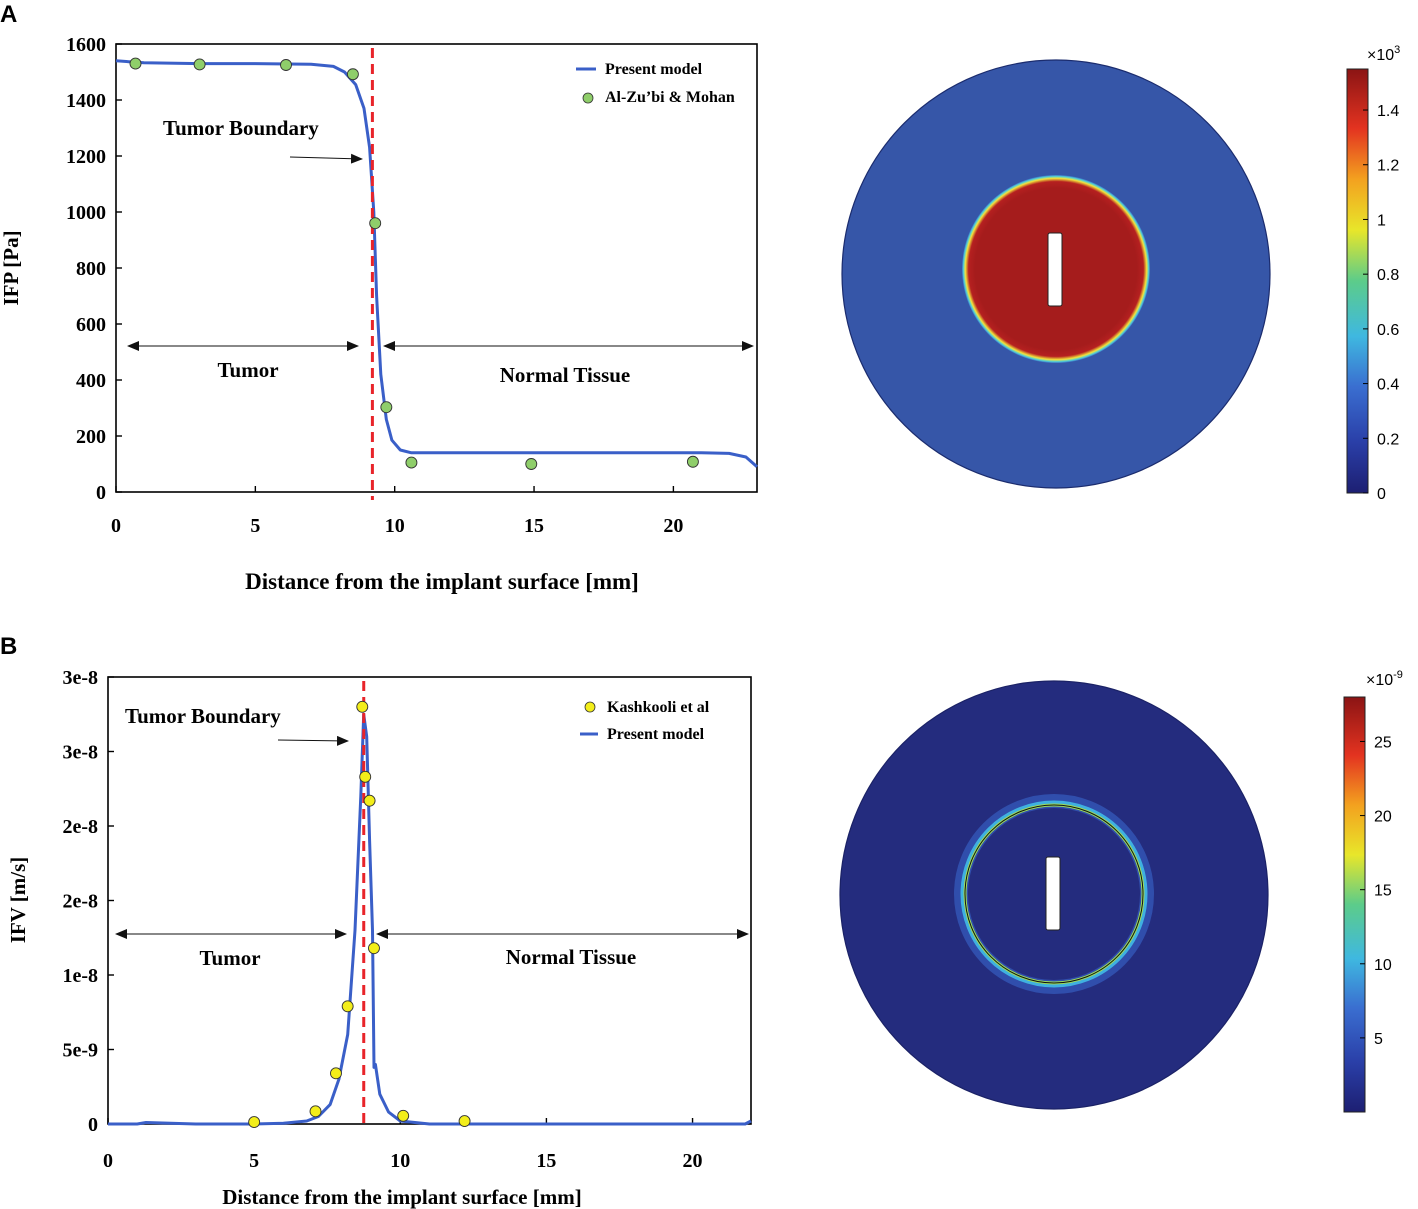 The image size is (1418, 1209). What do you see at coordinates (645, 721) in the screenshot?
I see `legend: Kashkooli et al Present model` at bounding box center [645, 721].